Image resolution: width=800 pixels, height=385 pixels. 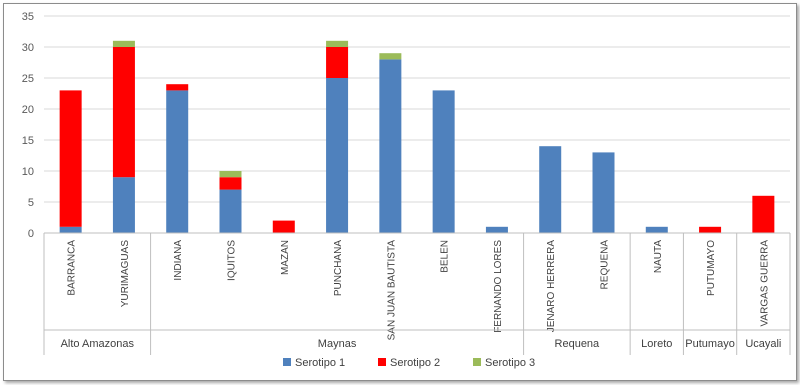 What do you see at coordinates (178, 260) in the screenshot?
I see `category-label: INDIANA` at bounding box center [178, 260].